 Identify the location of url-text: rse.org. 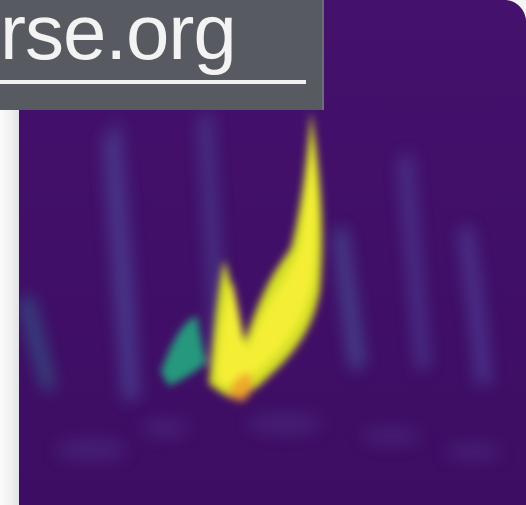
(118, 38).